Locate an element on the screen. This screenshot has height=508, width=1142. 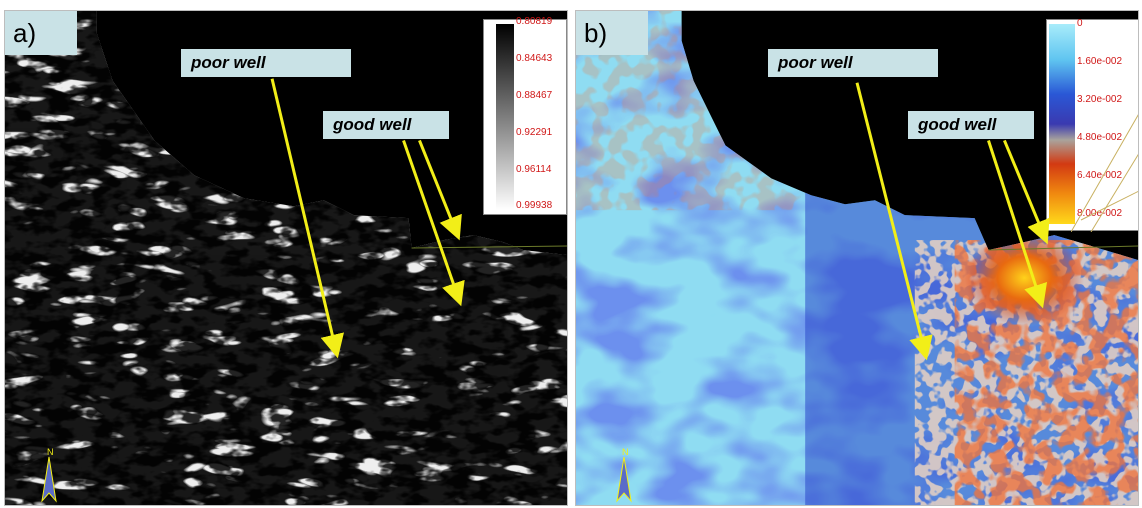
colorbar-tick: 0.92291 is located at coordinates (534, 132).